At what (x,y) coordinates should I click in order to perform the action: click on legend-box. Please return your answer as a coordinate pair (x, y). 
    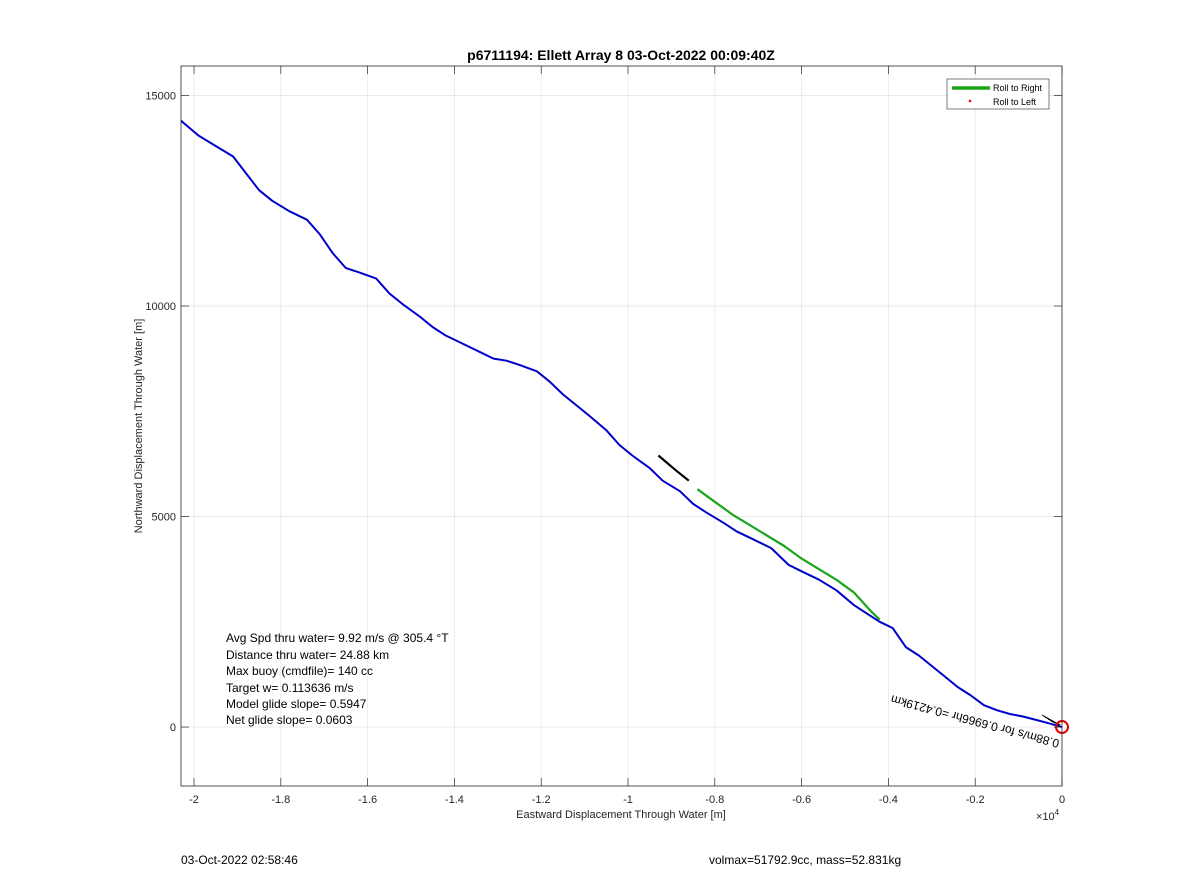
    Looking at the image, I should click on (998, 94).